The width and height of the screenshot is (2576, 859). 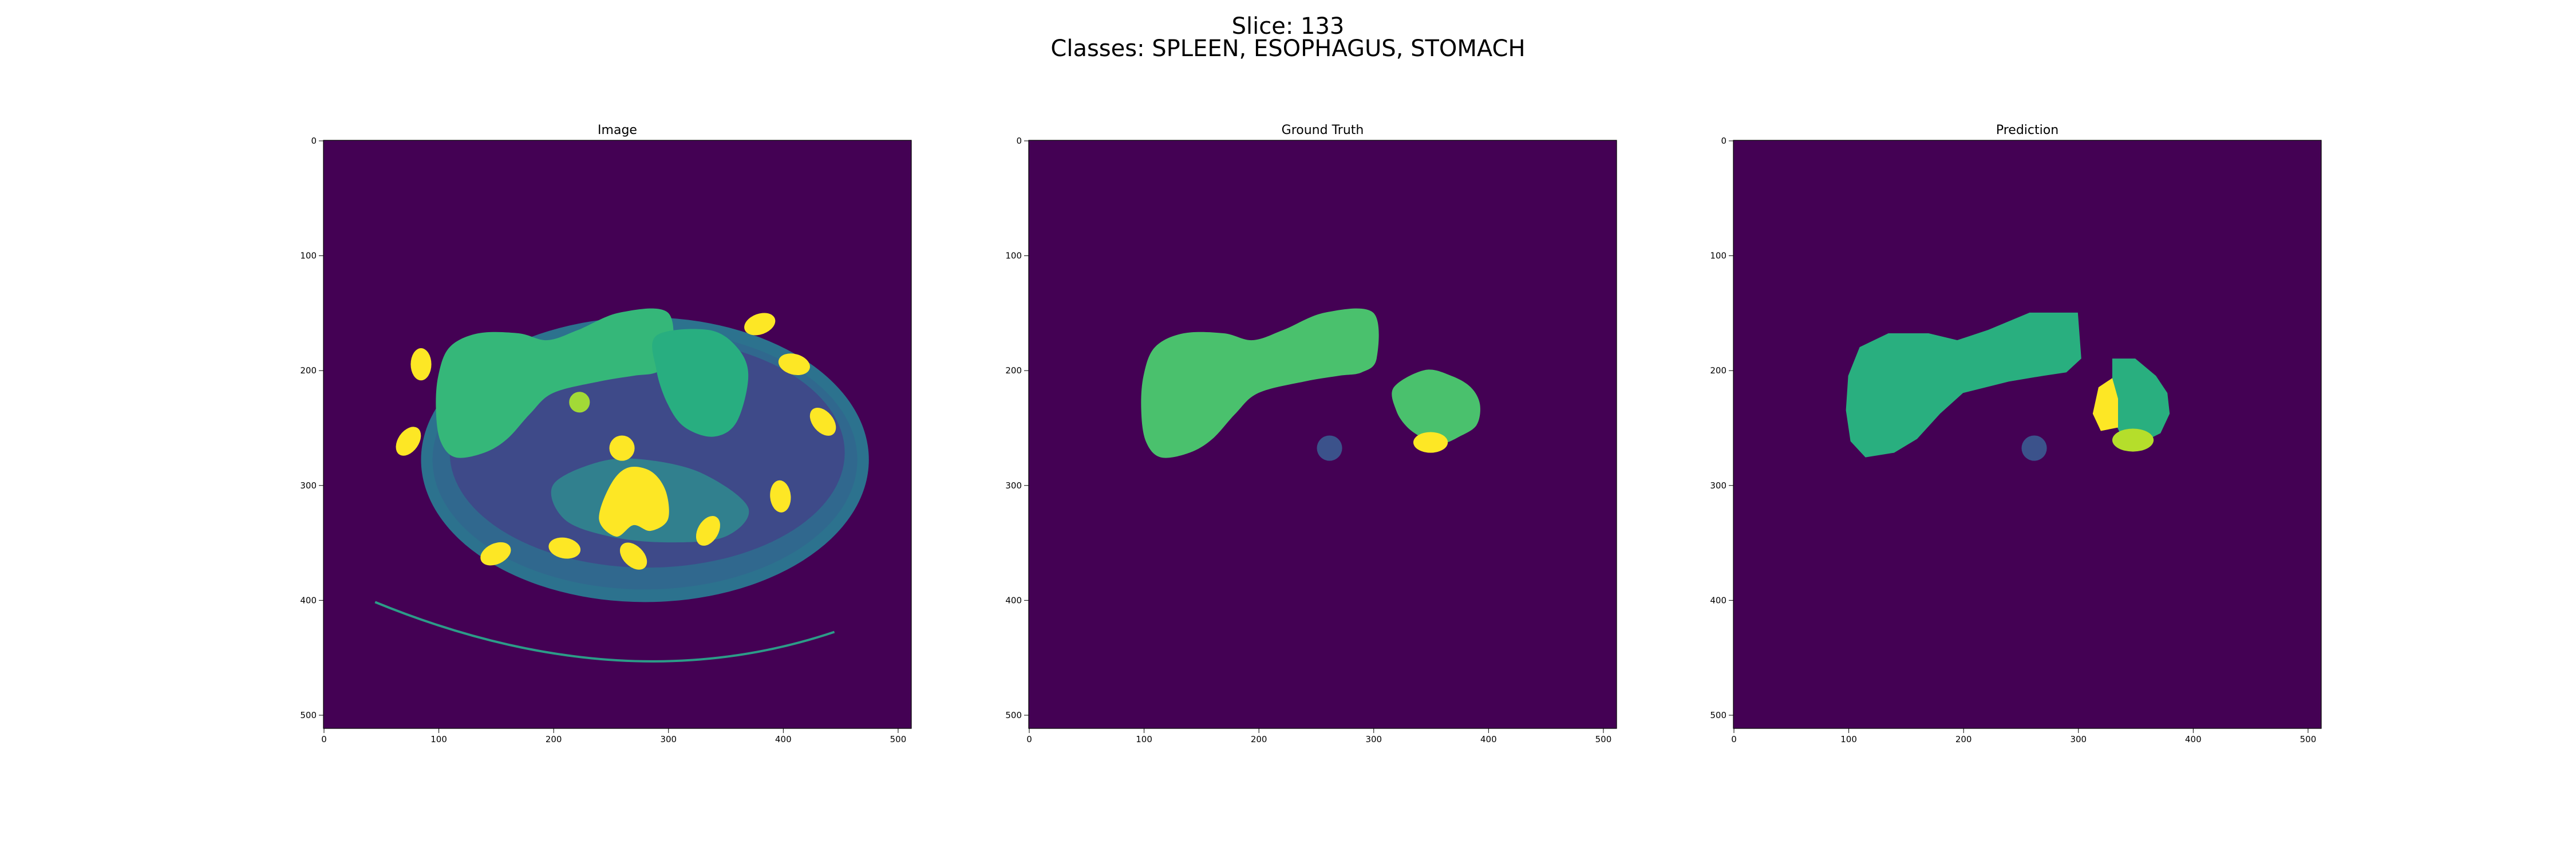 What do you see at coordinates (1436, 406) in the screenshot?
I see `stomach-mask` at bounding box center [1436, 406].